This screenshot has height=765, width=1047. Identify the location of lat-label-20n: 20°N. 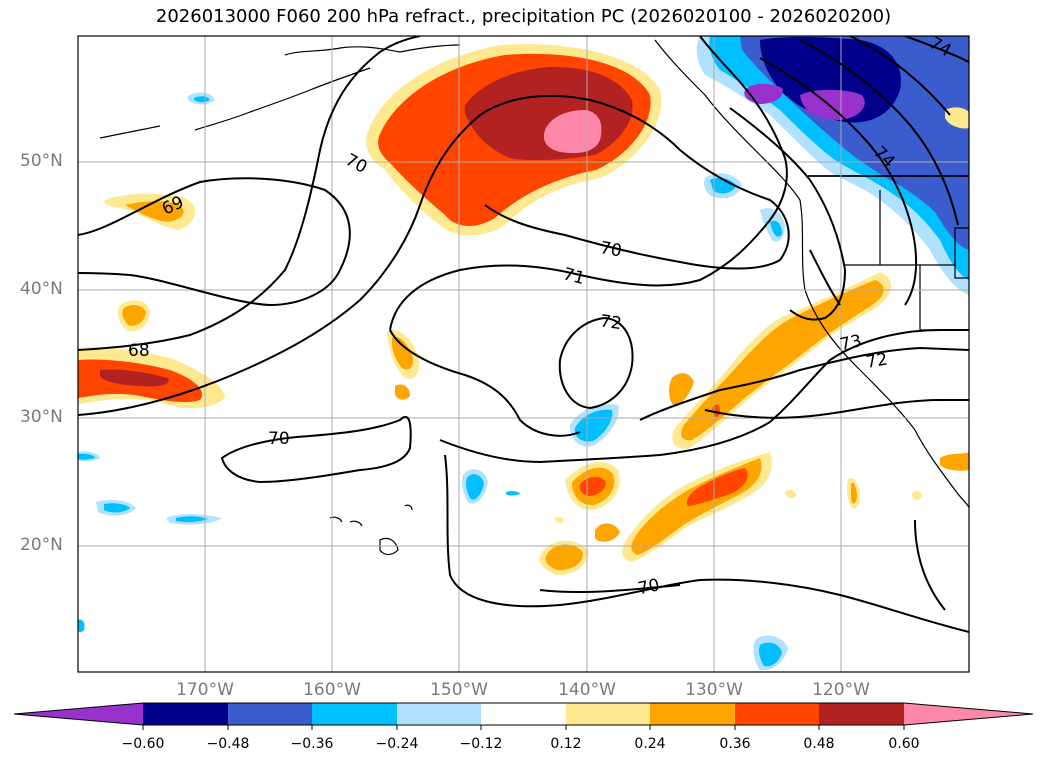
(41, 545).